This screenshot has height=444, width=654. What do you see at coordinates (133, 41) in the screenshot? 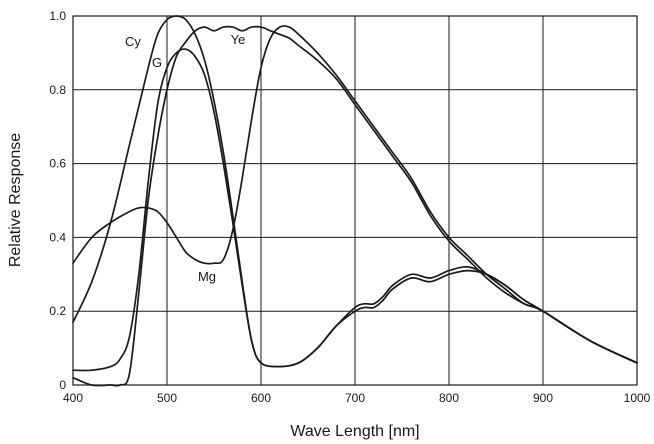
I see `series-label-cy: Cy` at bounding box center [133, 41].